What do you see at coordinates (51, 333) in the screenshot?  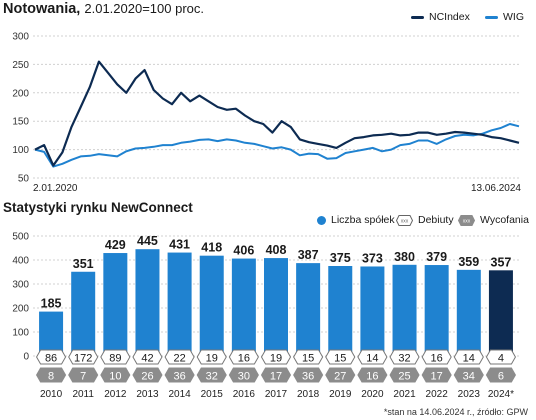 I see `bar-2010` at bounding box center [51, 333].